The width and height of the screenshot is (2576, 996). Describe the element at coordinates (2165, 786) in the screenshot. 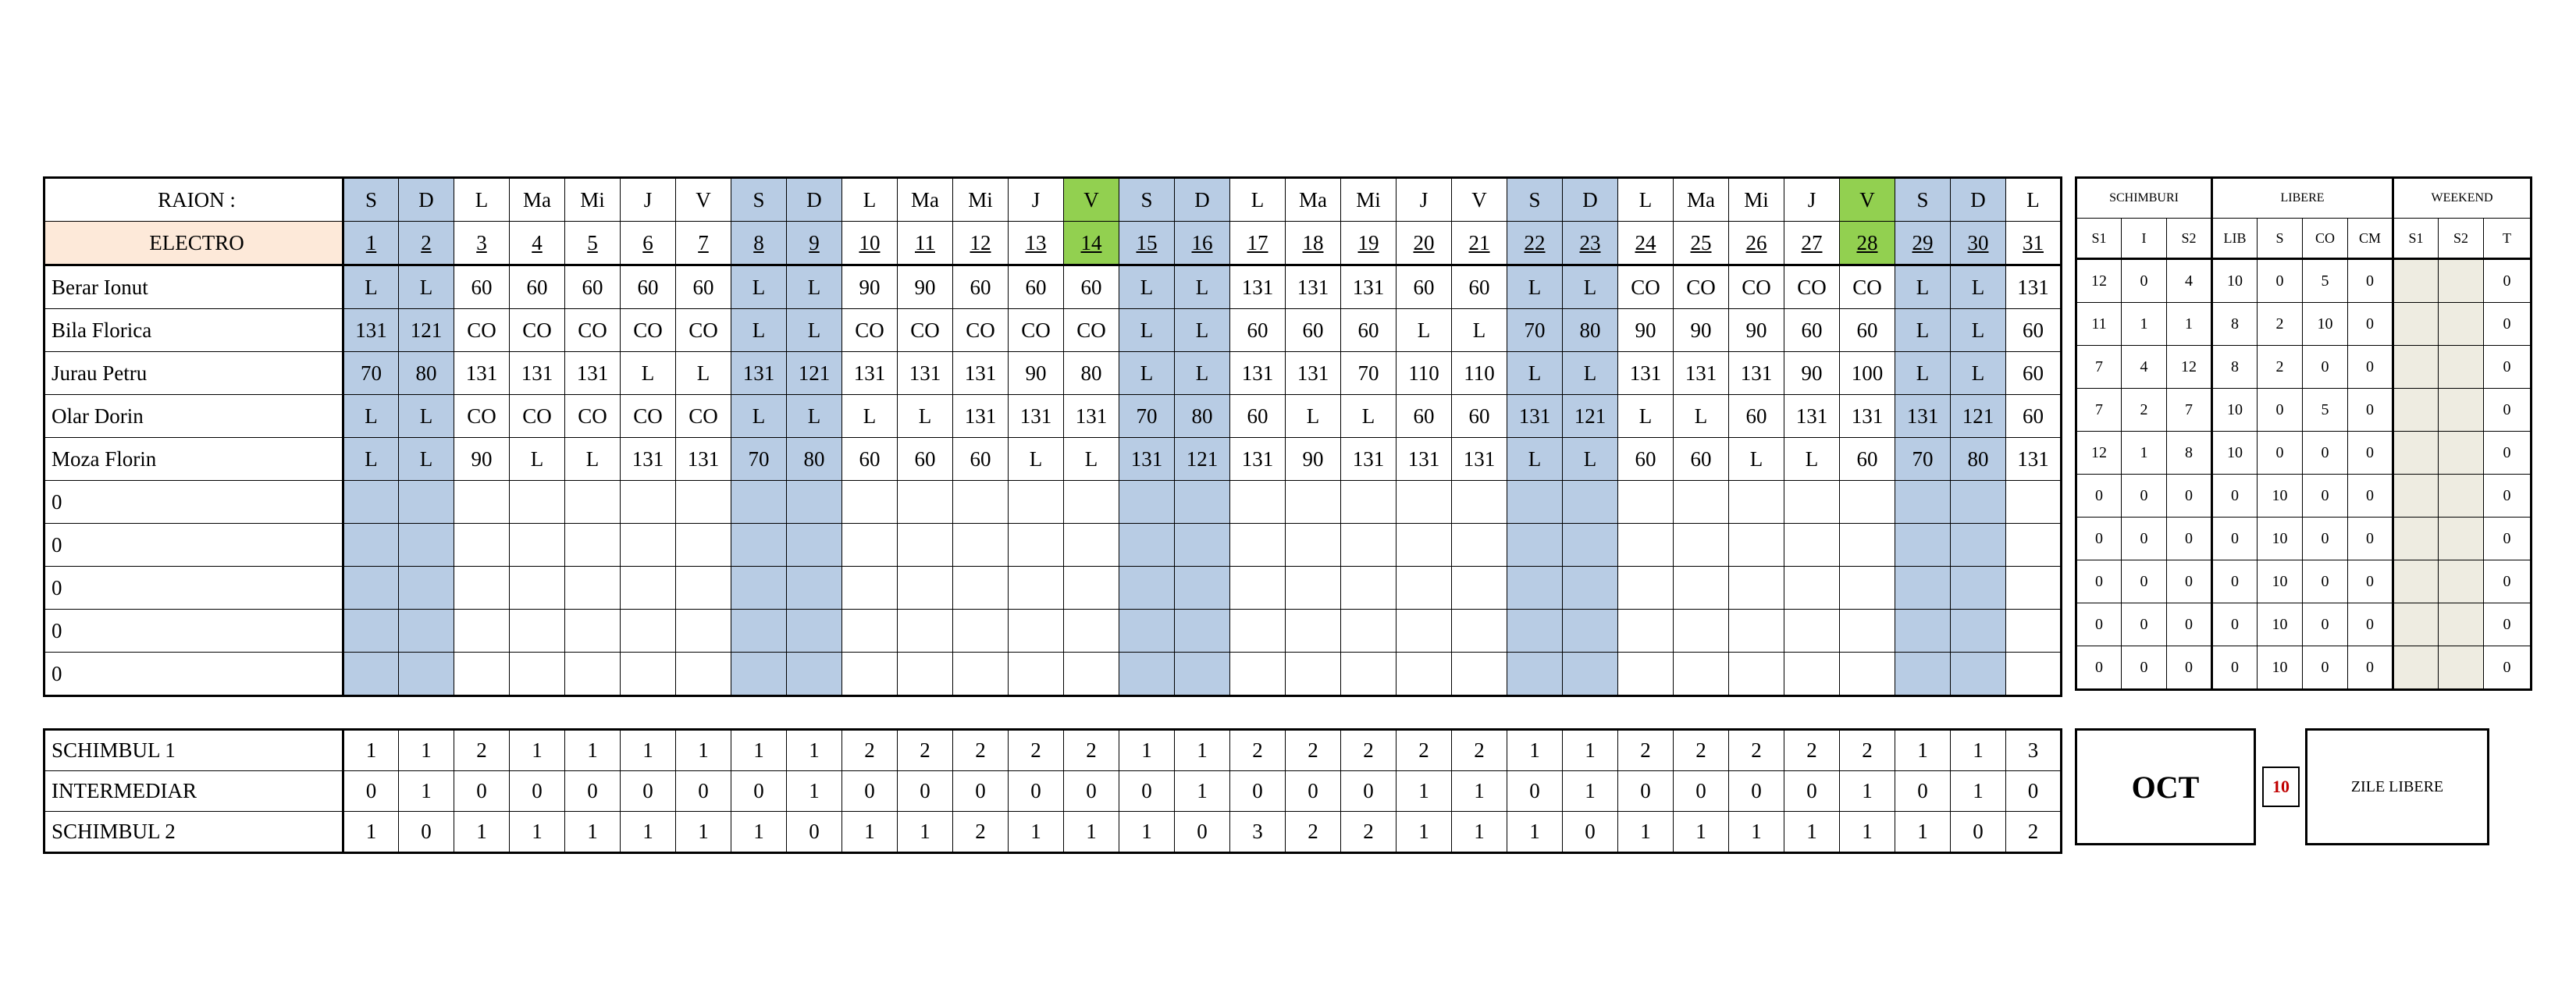

I see `month-label: OCT` at that location.